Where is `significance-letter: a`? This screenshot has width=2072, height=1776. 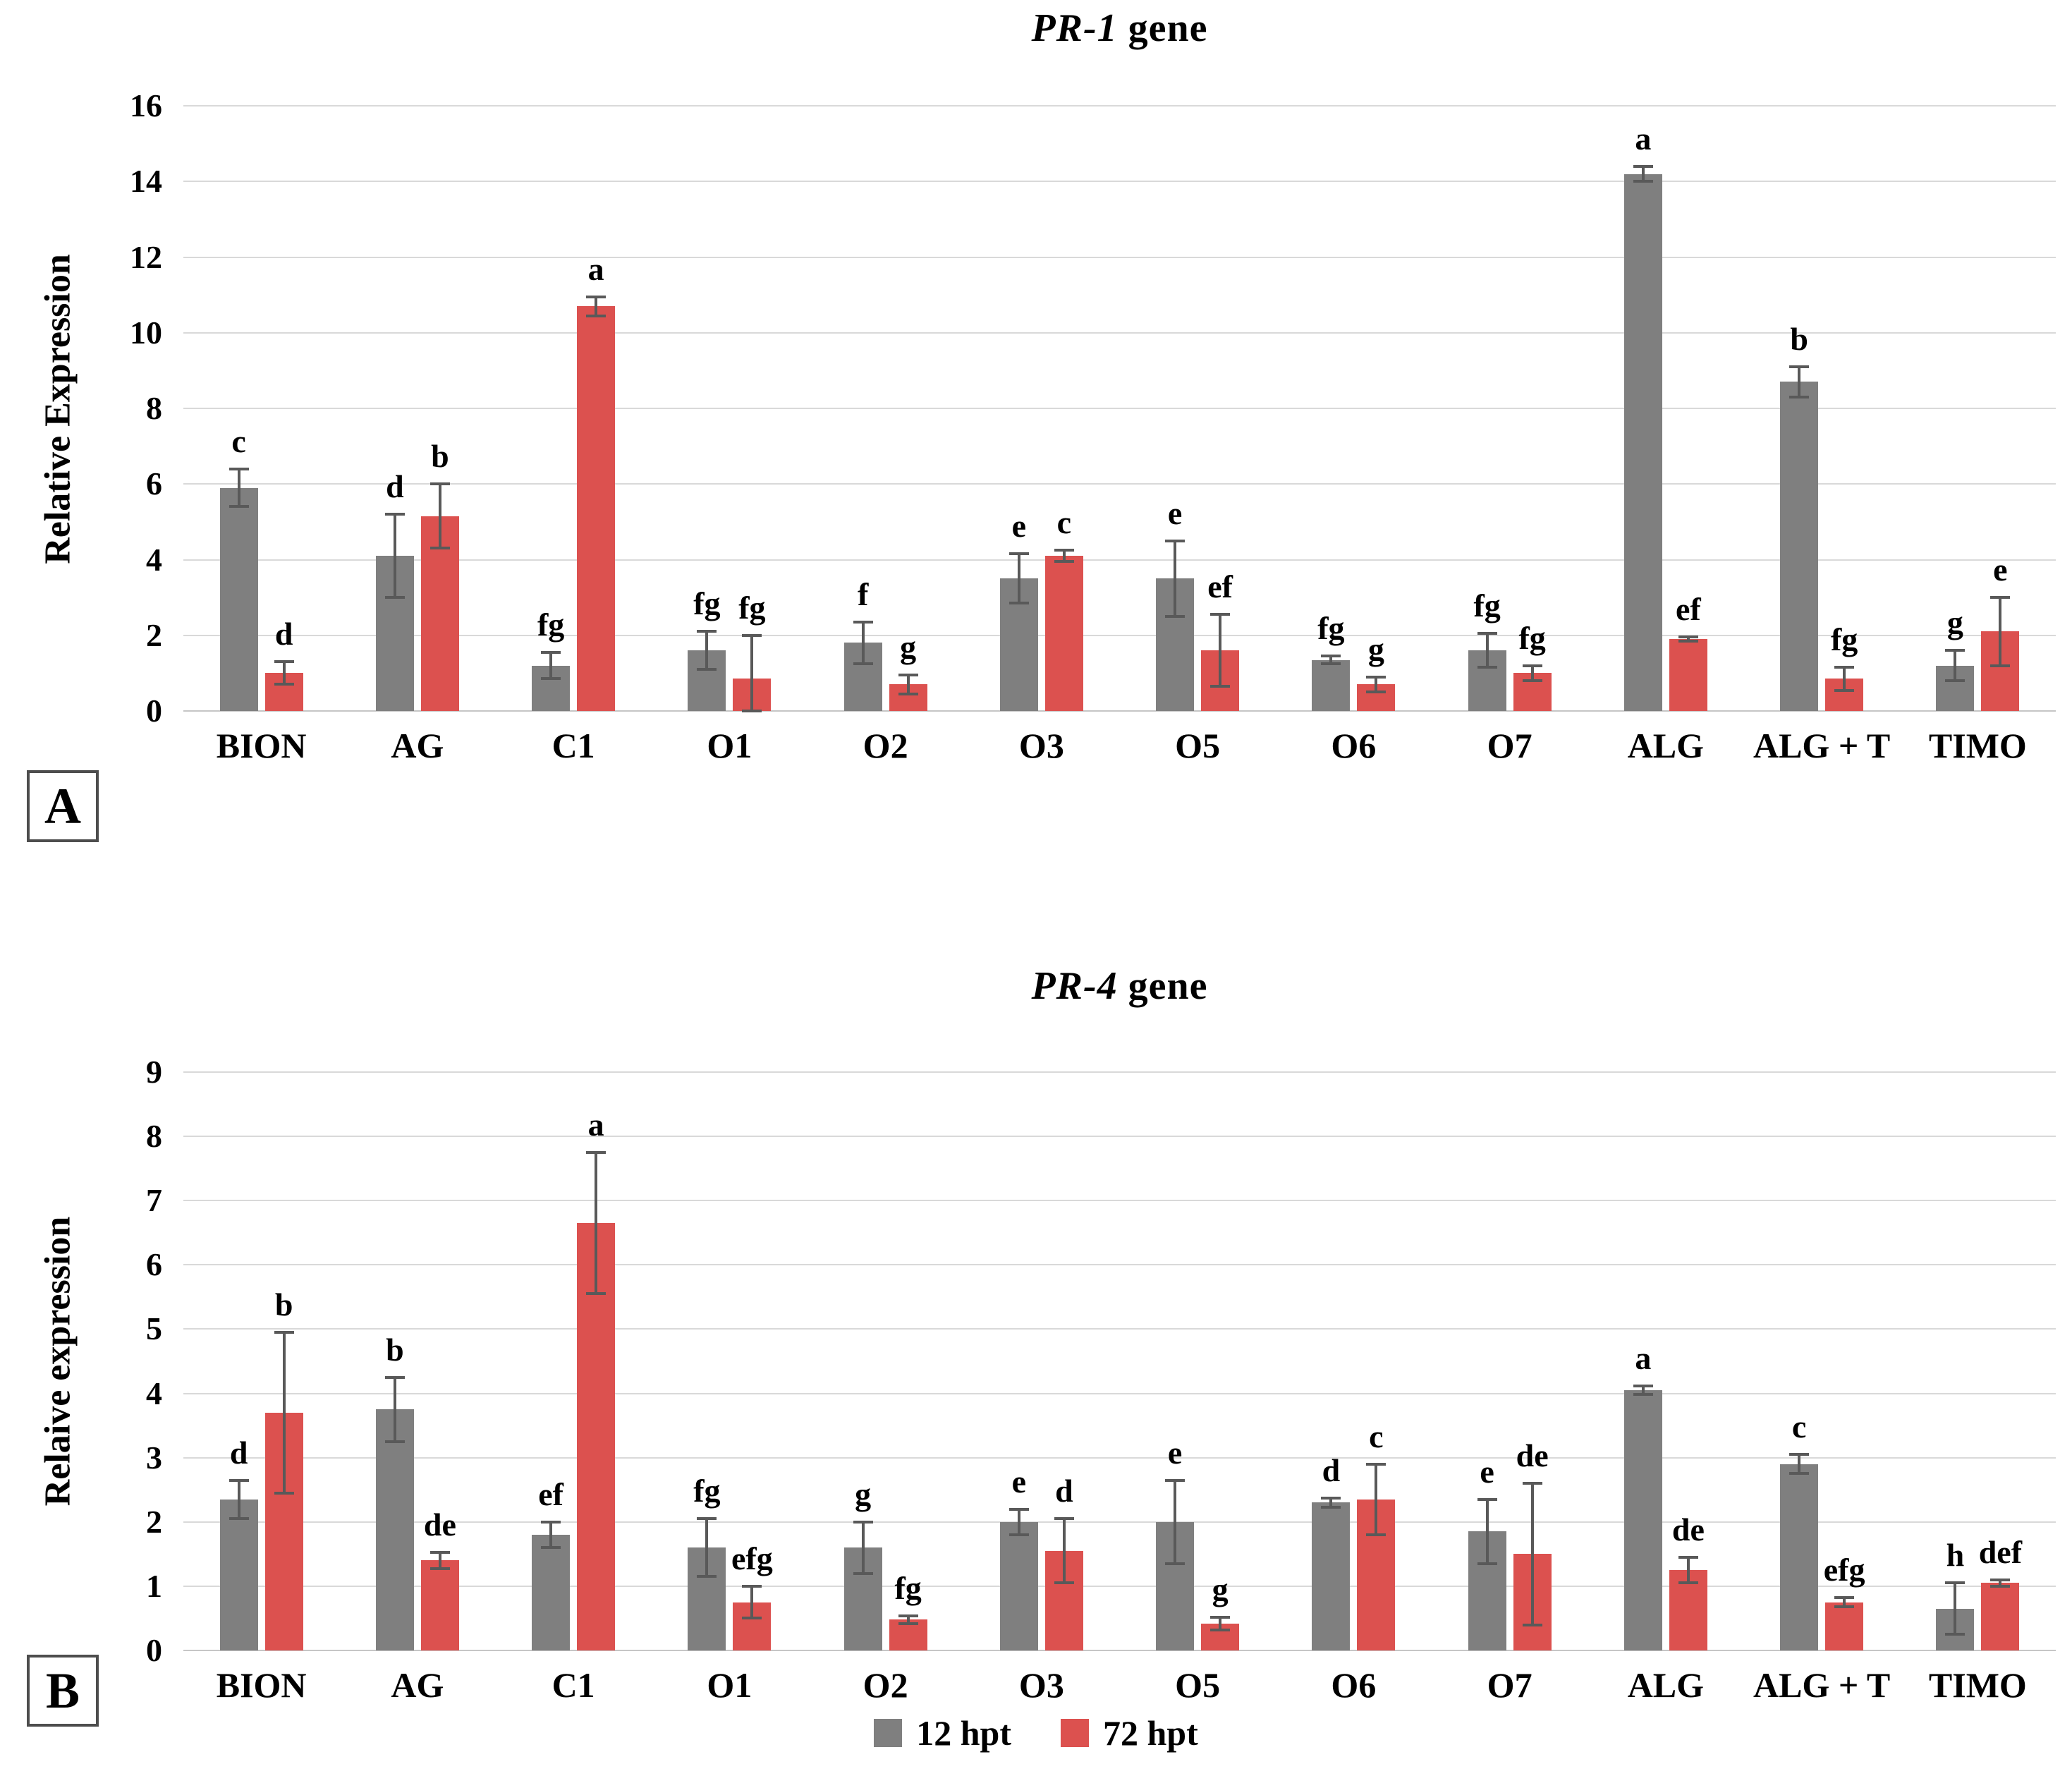
significance-letter: a is located at coordinates (595, 1124).